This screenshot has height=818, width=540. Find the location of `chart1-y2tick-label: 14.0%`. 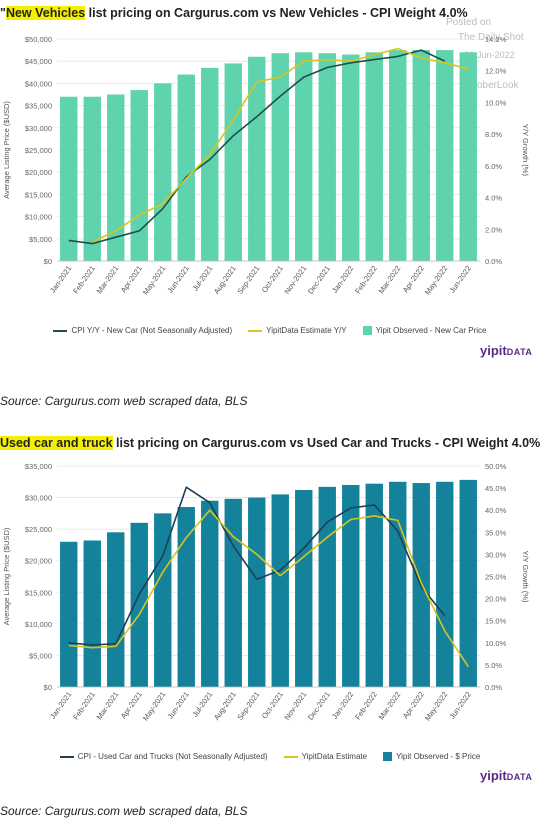

chart1-y2tick-label: 14.0% is located at coordinates (496, 39).